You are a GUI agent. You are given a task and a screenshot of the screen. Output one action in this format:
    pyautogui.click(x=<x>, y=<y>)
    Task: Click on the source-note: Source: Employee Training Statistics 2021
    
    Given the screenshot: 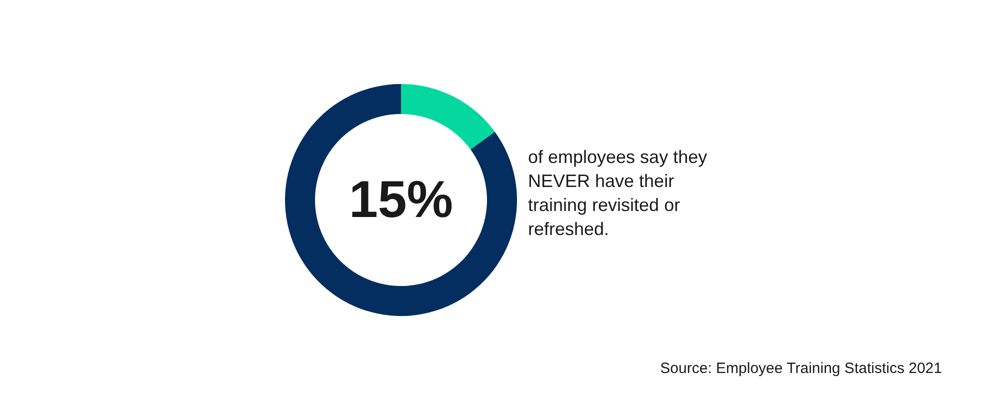 What is the action you would take?
    pyautogui.click(x=801, y=368)
    